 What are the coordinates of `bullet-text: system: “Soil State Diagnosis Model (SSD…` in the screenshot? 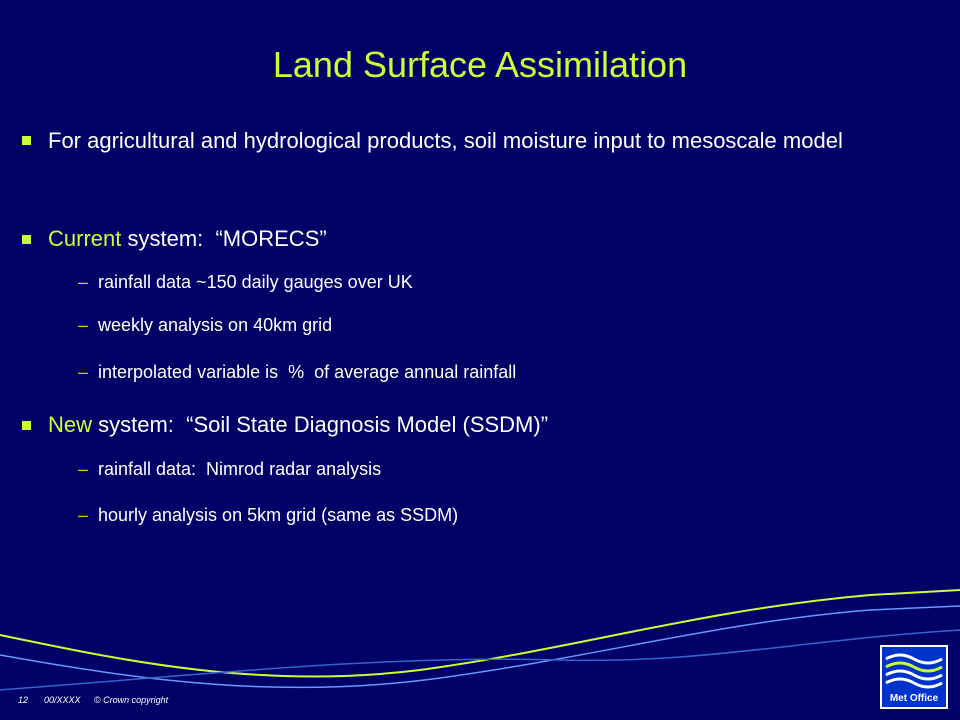 It's located at (320, 424).